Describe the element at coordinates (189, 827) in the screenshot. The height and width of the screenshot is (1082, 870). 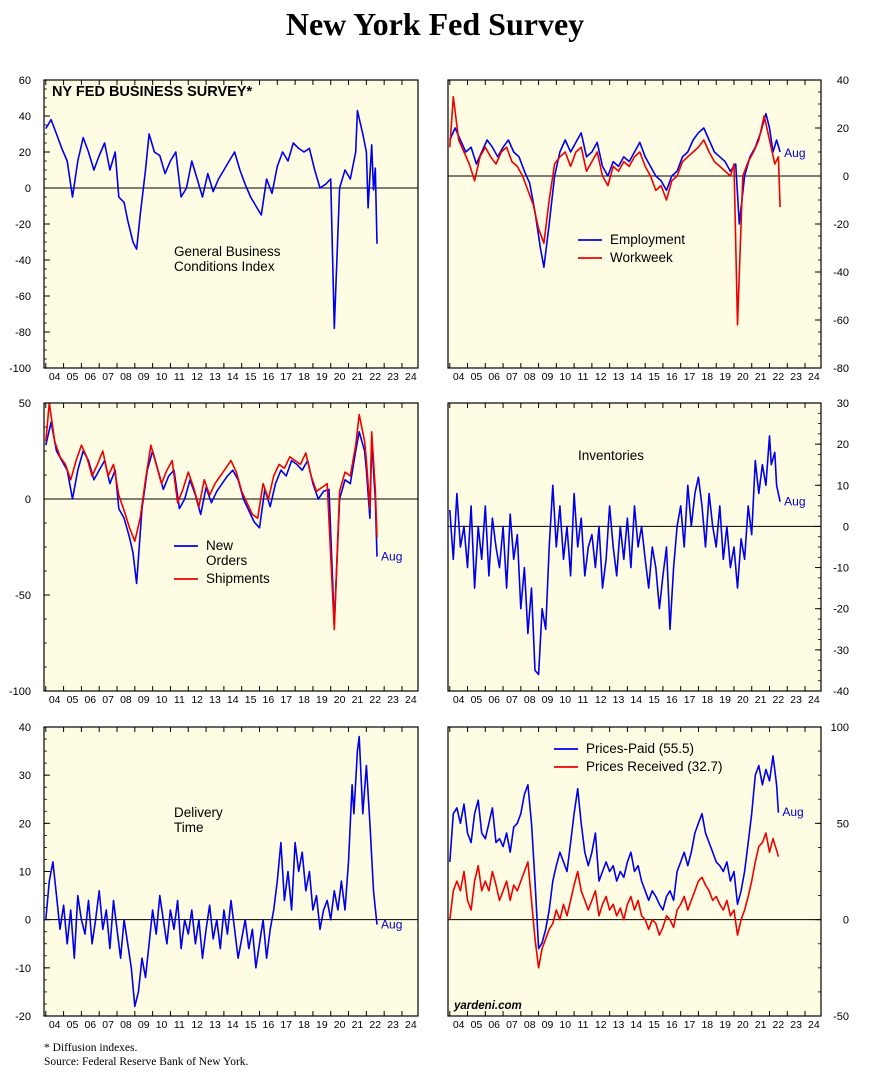
I see `series-label: Time` at that location.